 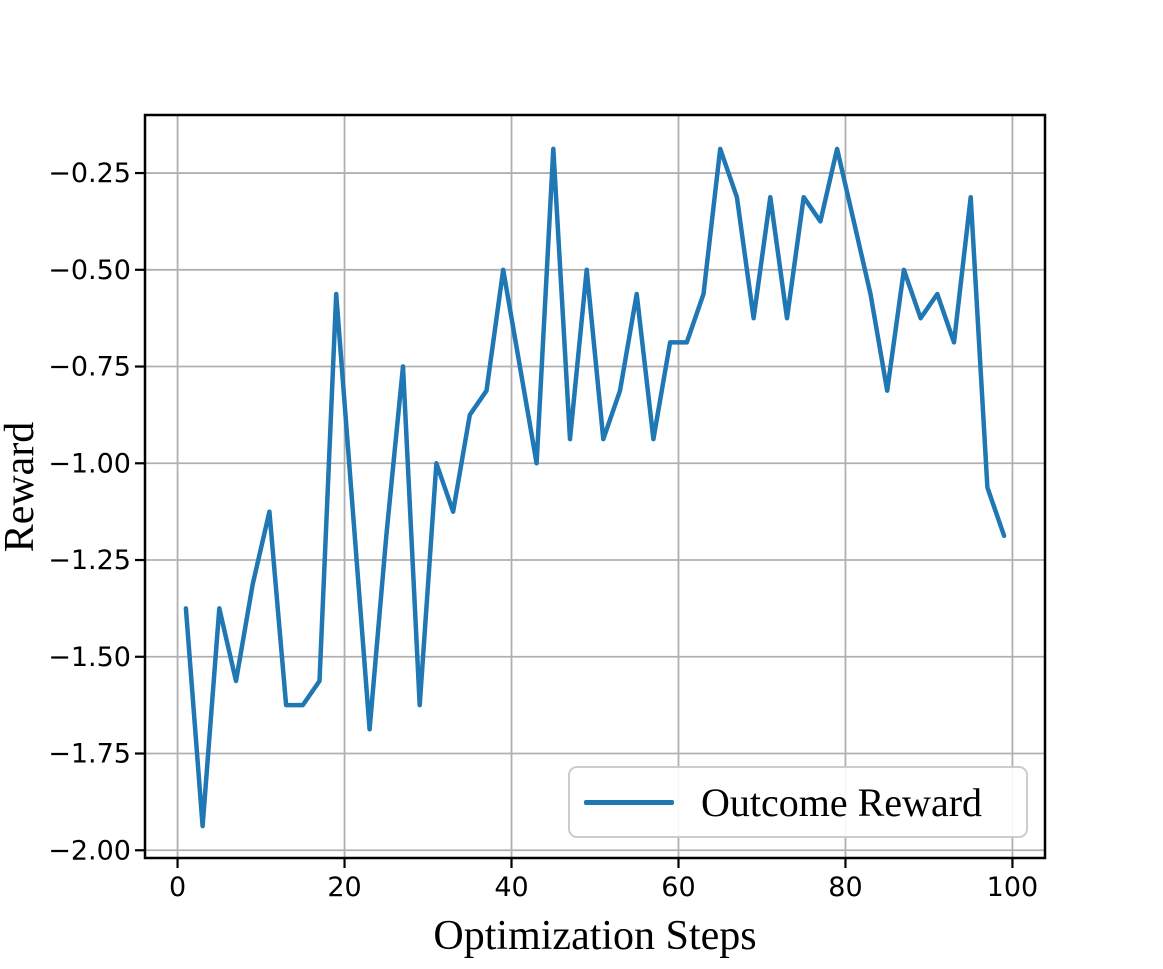 What do you see at coordinates (845, 887) in the screenshot?
I see `x-tick-label-4: 80` at bounding box center [845, 887].